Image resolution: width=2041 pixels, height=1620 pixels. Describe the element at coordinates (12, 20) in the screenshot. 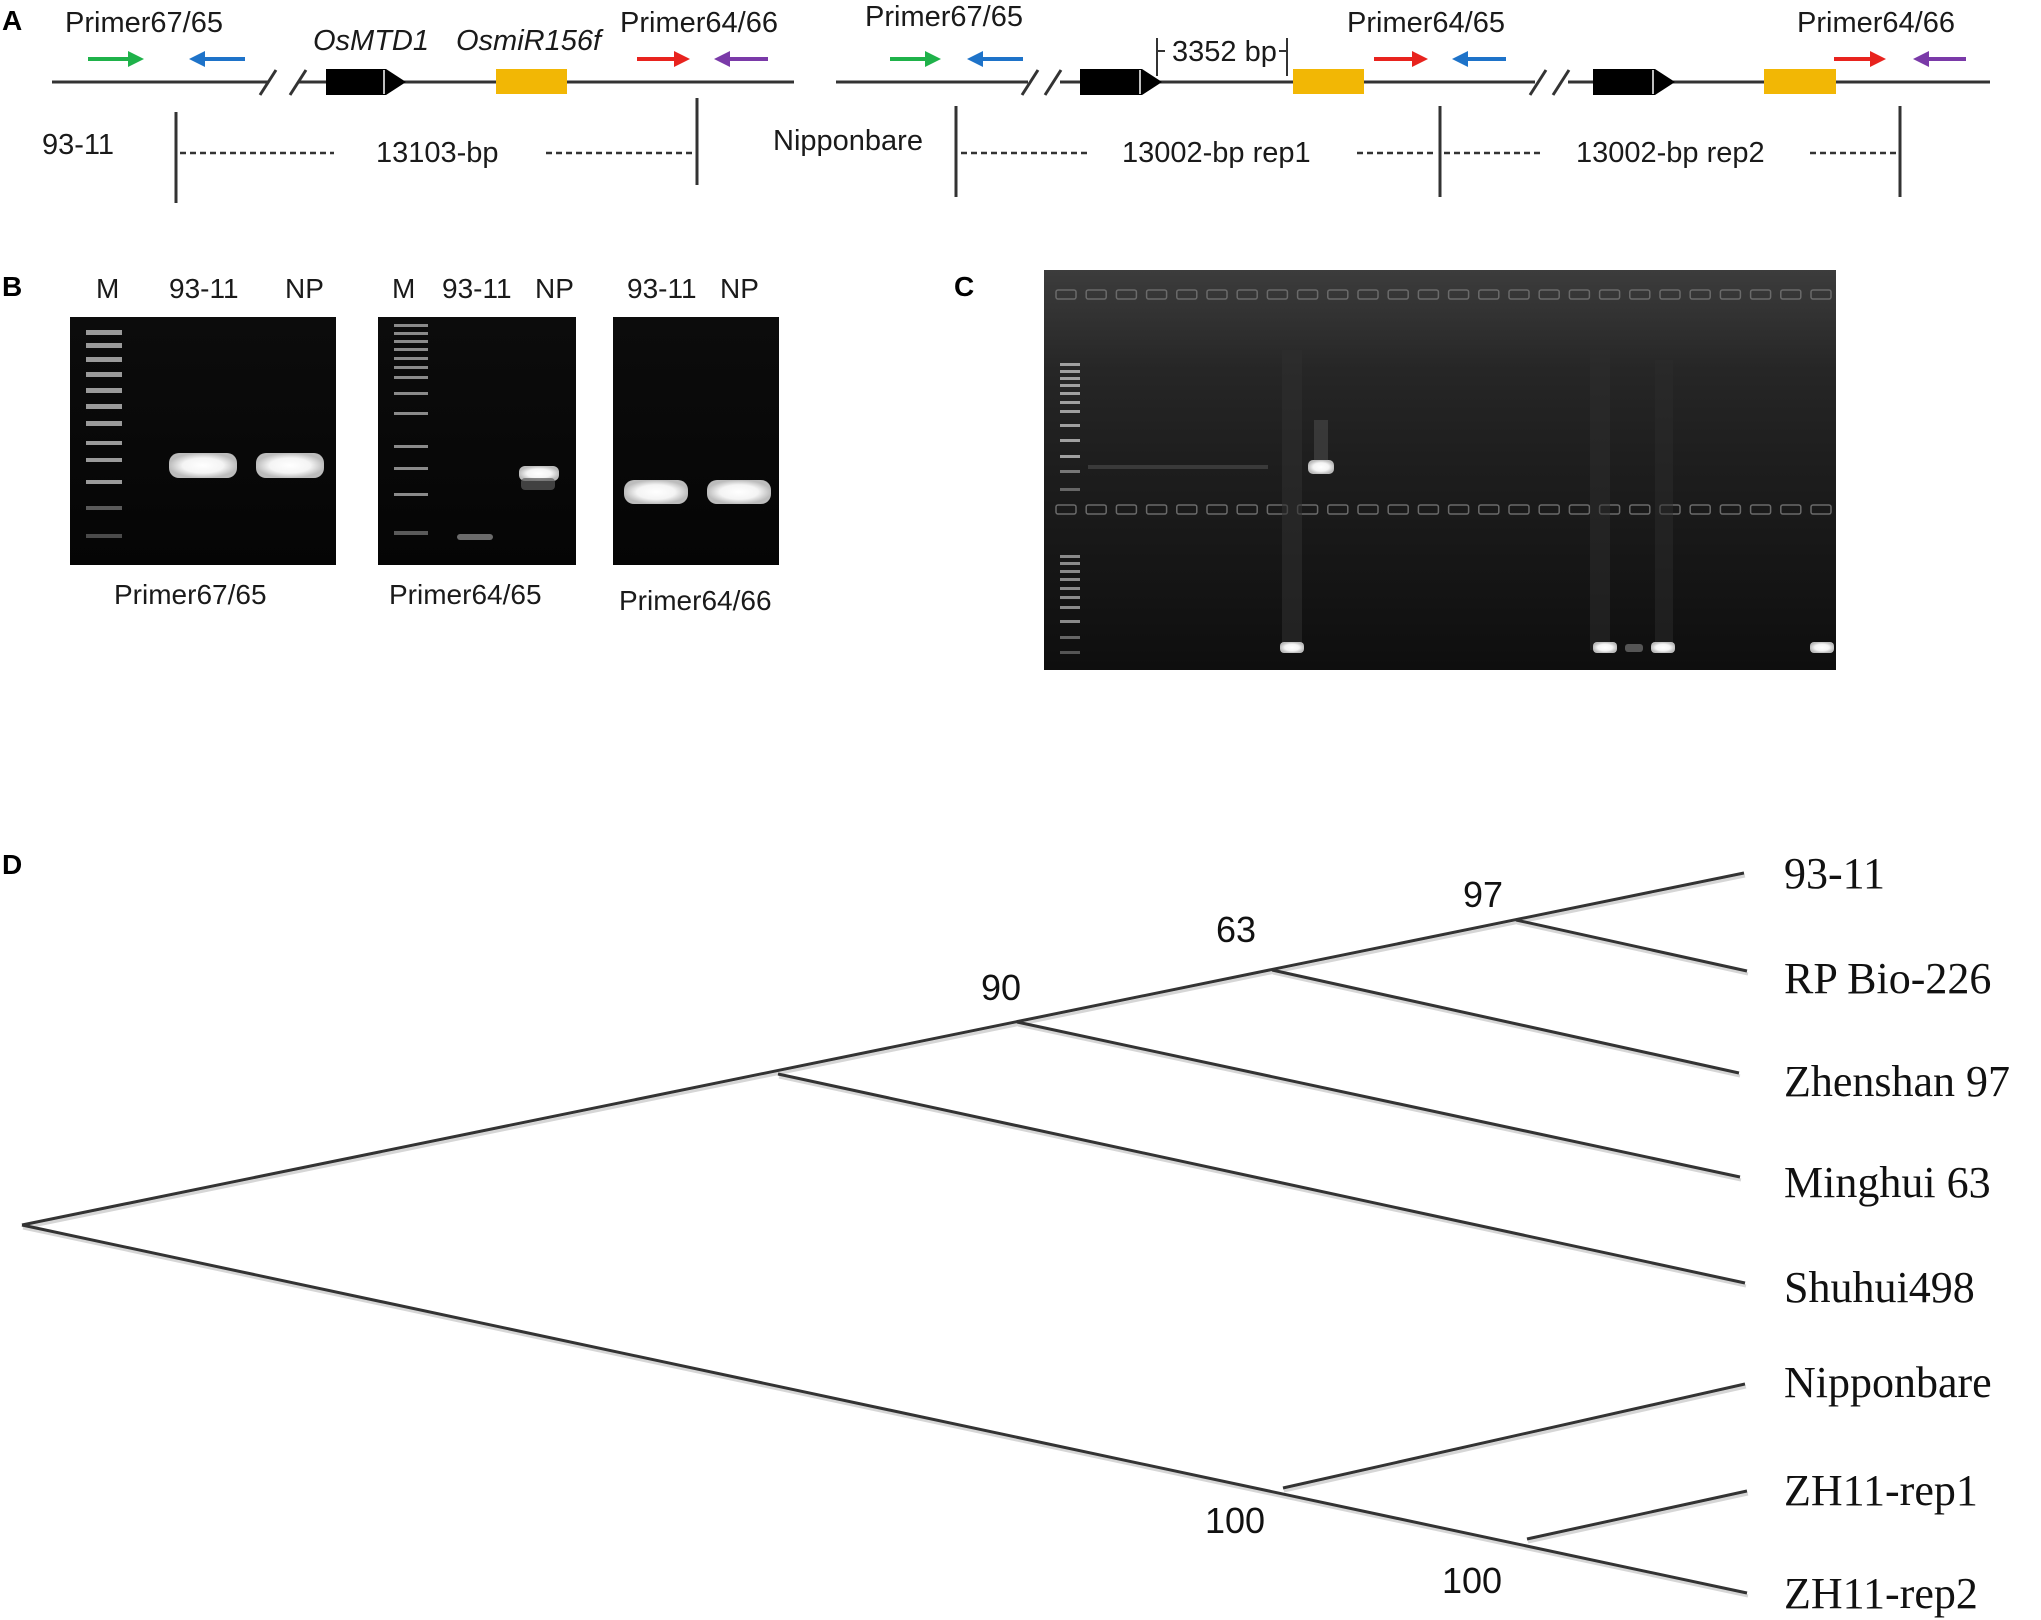

I see `panel-letter-a: A` at that location.